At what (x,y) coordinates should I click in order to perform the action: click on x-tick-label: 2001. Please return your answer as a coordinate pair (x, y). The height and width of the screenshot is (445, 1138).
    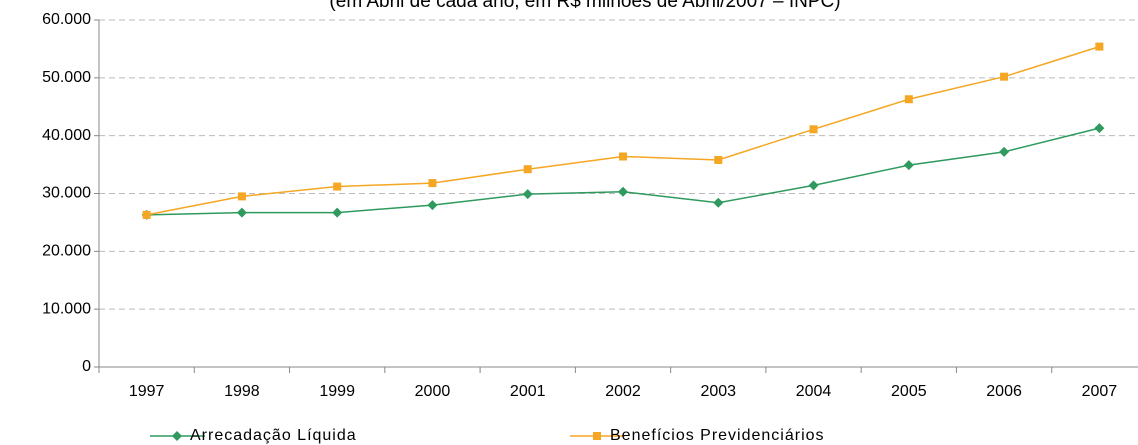
    Looking at the image, I should click on (528, 391).